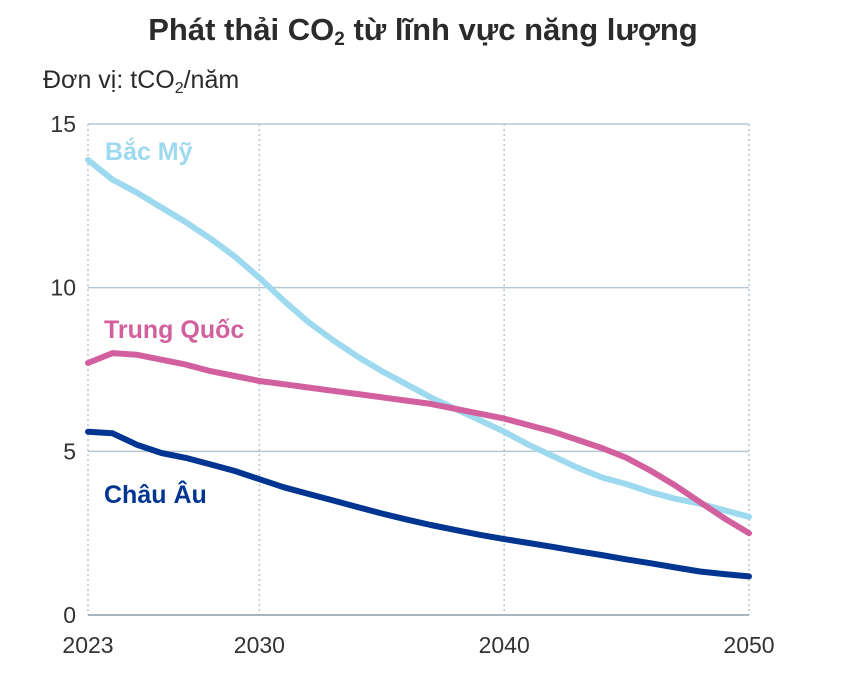 The image size is (846, 681). Describe the element at coordinates (174, 330) in the screenshot. I see `series-label-2: Trung Quốc` at that location.